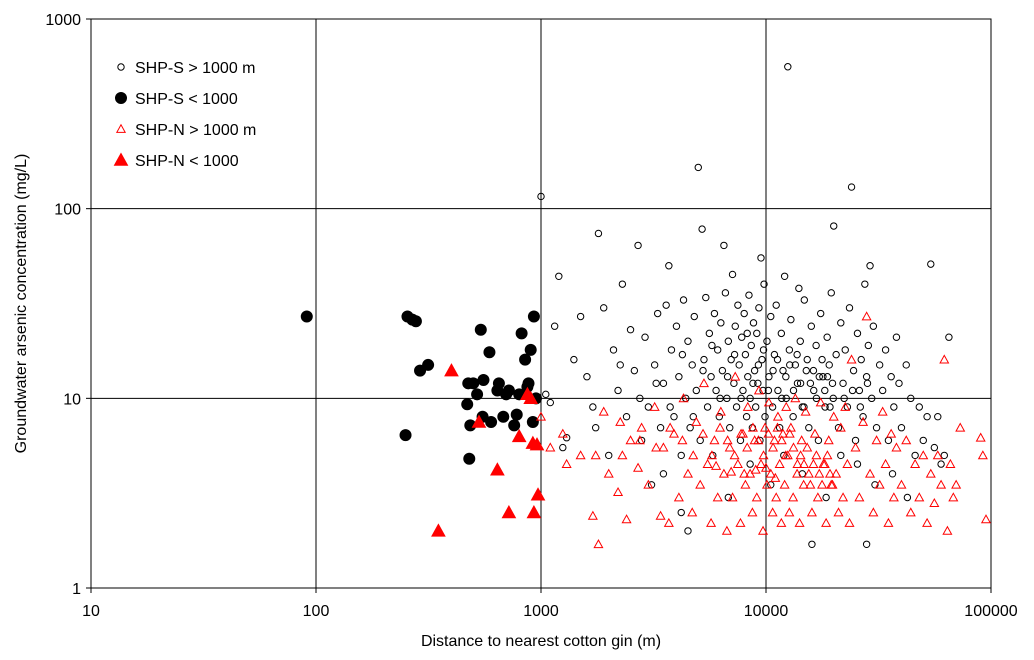 Image resolution: width=1034 pixels, height=660 pixels. Describe the element at coordinates (187, 161) in the screenshot. I see `legend-label: SHP-N < 1000` at that location.